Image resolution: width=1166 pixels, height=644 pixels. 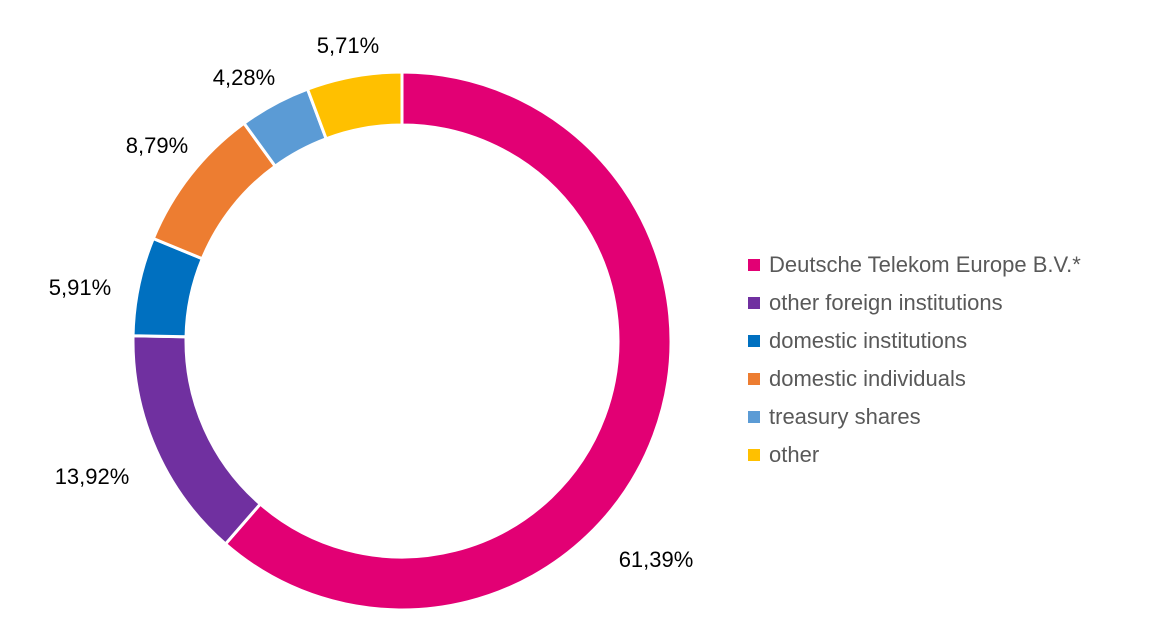 I want to click on legend-item: treasury shares, so click(x=914, y=417).